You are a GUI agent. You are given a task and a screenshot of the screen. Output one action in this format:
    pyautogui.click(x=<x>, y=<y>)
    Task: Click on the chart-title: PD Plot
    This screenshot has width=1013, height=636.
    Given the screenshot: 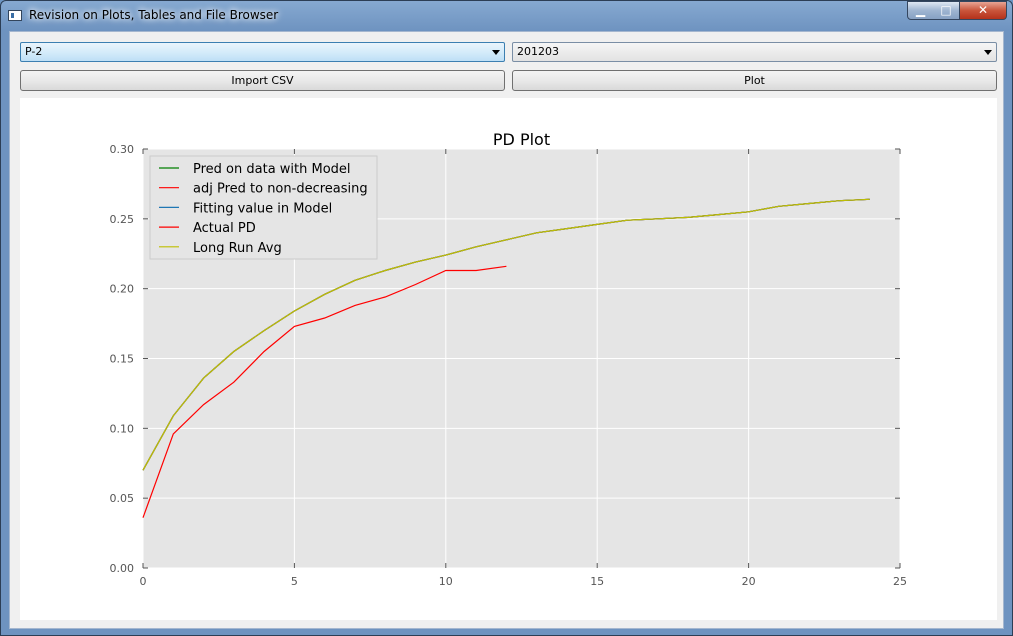 What is the action you would take?
    pyautogui.click(x=521, y=139)
    